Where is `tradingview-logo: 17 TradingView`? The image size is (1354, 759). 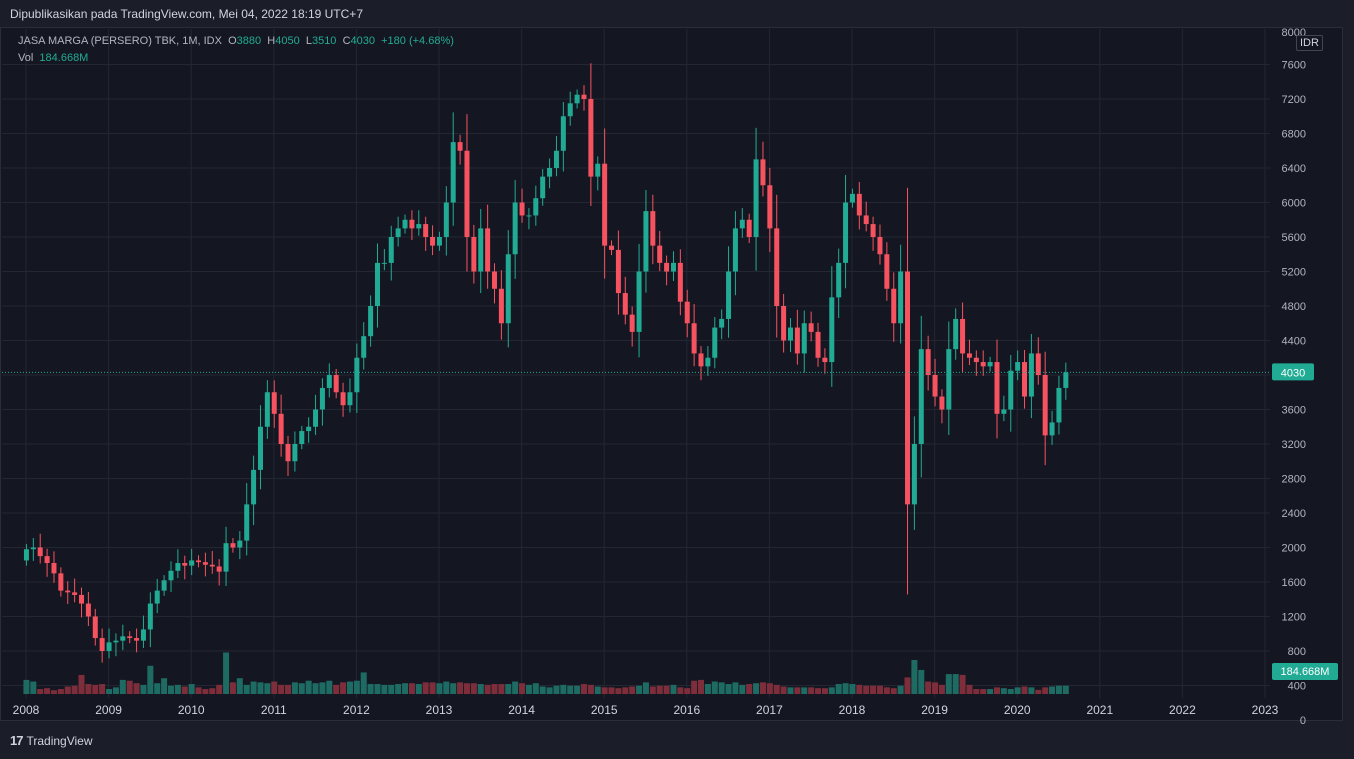 tradingview-logo: 17 TradingView is located at coordinates (51, 740).